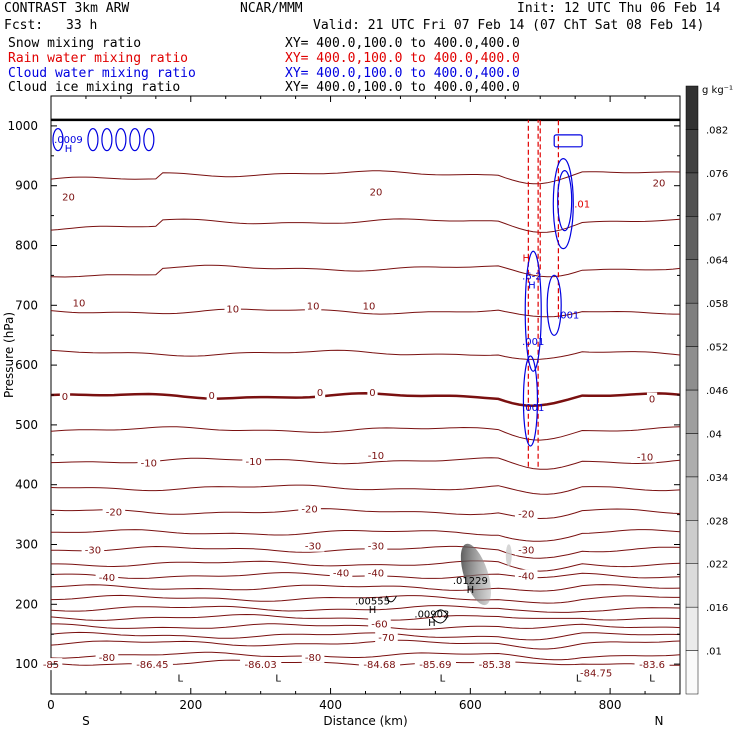 The height and width of the screenshot is (740, 740). Describe the element at coordinates (717, 90) in the screenshot. I see `colorbar-unit: g kg⁻¹` at that location.